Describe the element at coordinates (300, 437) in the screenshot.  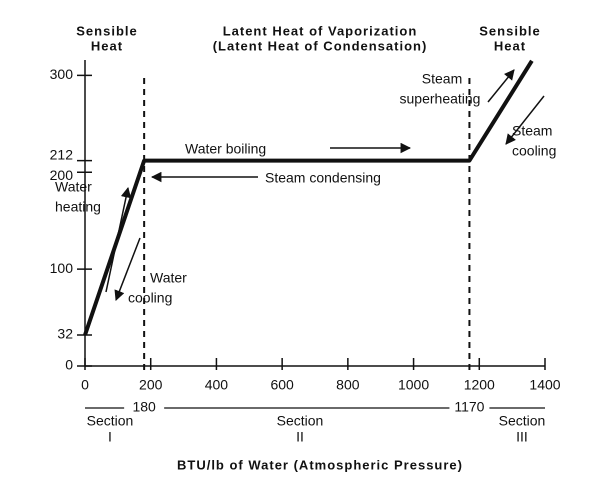
I see `section-numeral: II` at that location.